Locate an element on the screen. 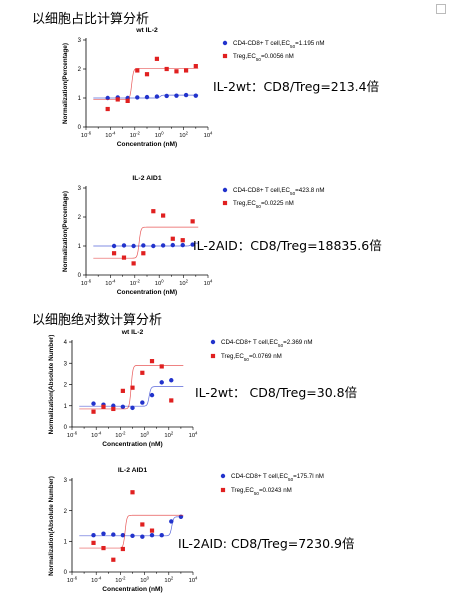  legend-entry: CD4-CD8+ T cell,EC50=2.369 nM is located at coordinates (267, 343).